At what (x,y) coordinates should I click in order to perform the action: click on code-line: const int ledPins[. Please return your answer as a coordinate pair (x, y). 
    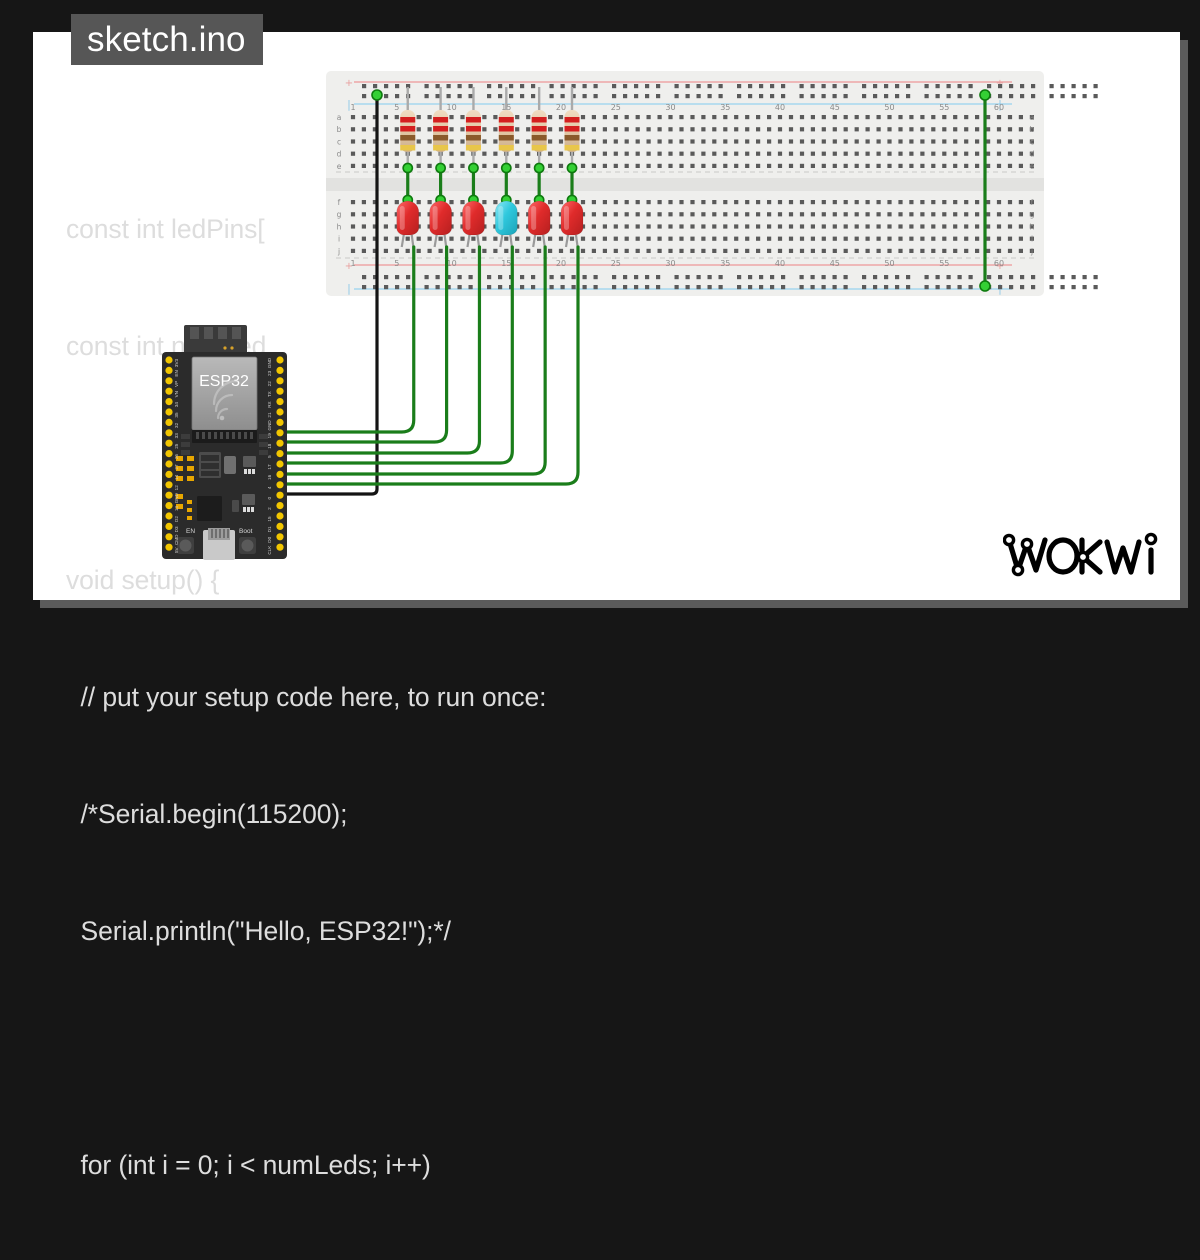
    Looking at the image, I should click on (165, 229).